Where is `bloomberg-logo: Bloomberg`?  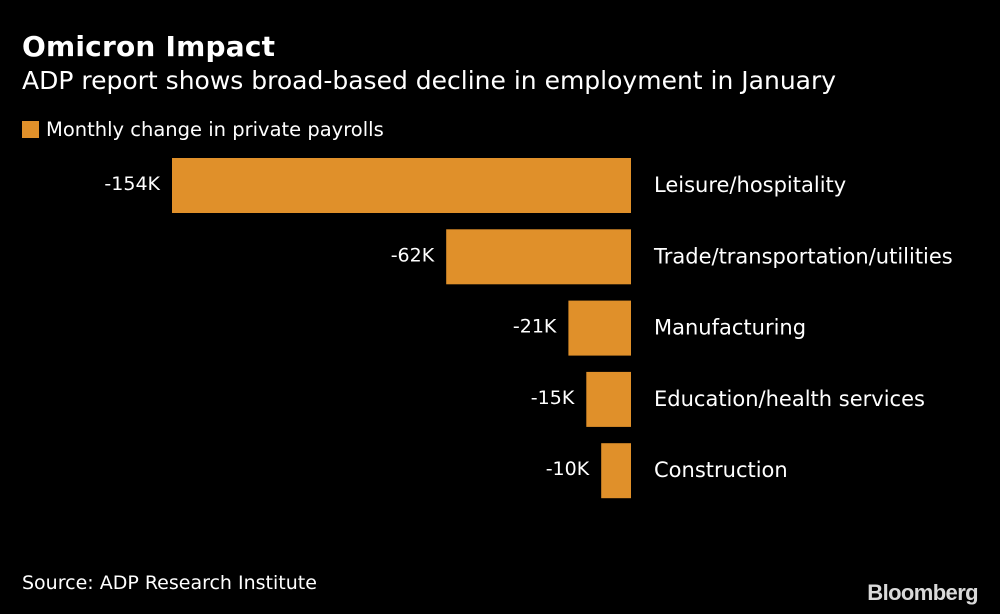
bloomberg-logo: Bloomberg is located at coordinates (922, 592).